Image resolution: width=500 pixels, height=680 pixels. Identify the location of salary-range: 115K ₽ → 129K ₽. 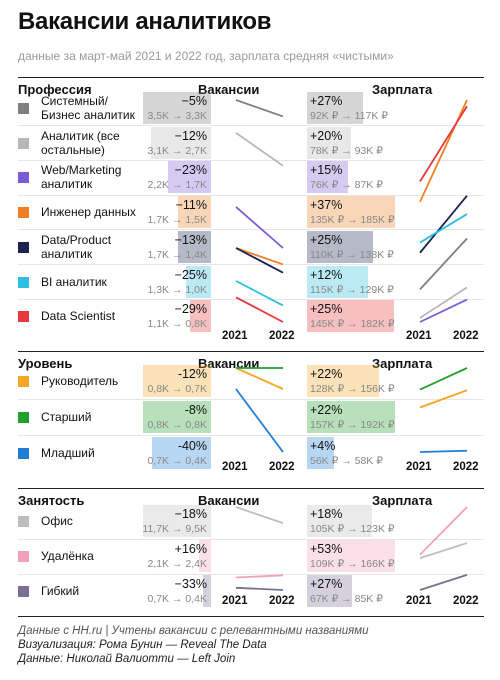
(352, 289).